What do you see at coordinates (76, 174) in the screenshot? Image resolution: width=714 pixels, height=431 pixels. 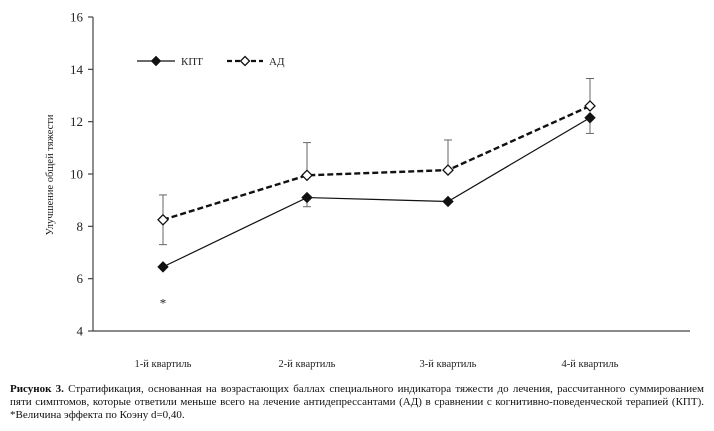 I see `y-tick-label: 10` at bounding box center [76, 174].